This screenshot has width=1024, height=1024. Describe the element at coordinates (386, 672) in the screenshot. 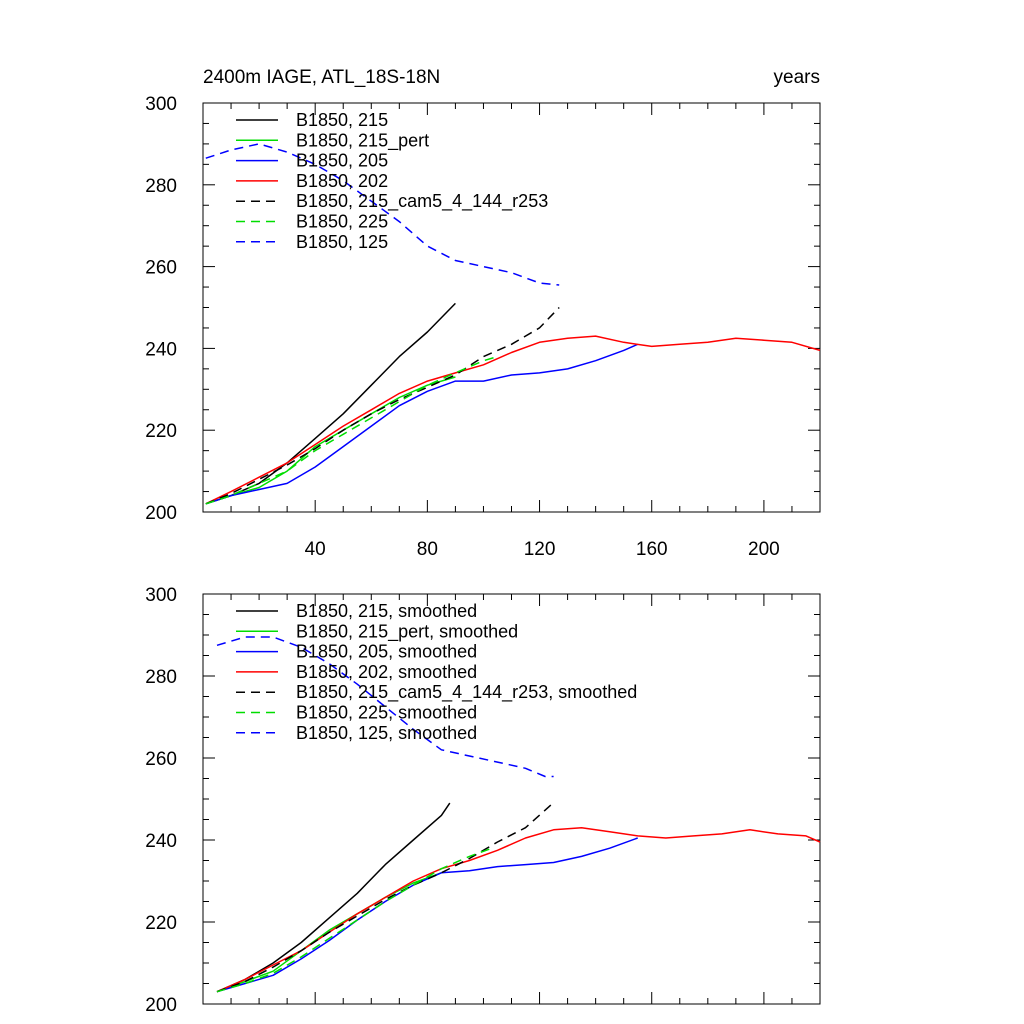

I see `legend-label: B1850, 202, smoothed` at that location.